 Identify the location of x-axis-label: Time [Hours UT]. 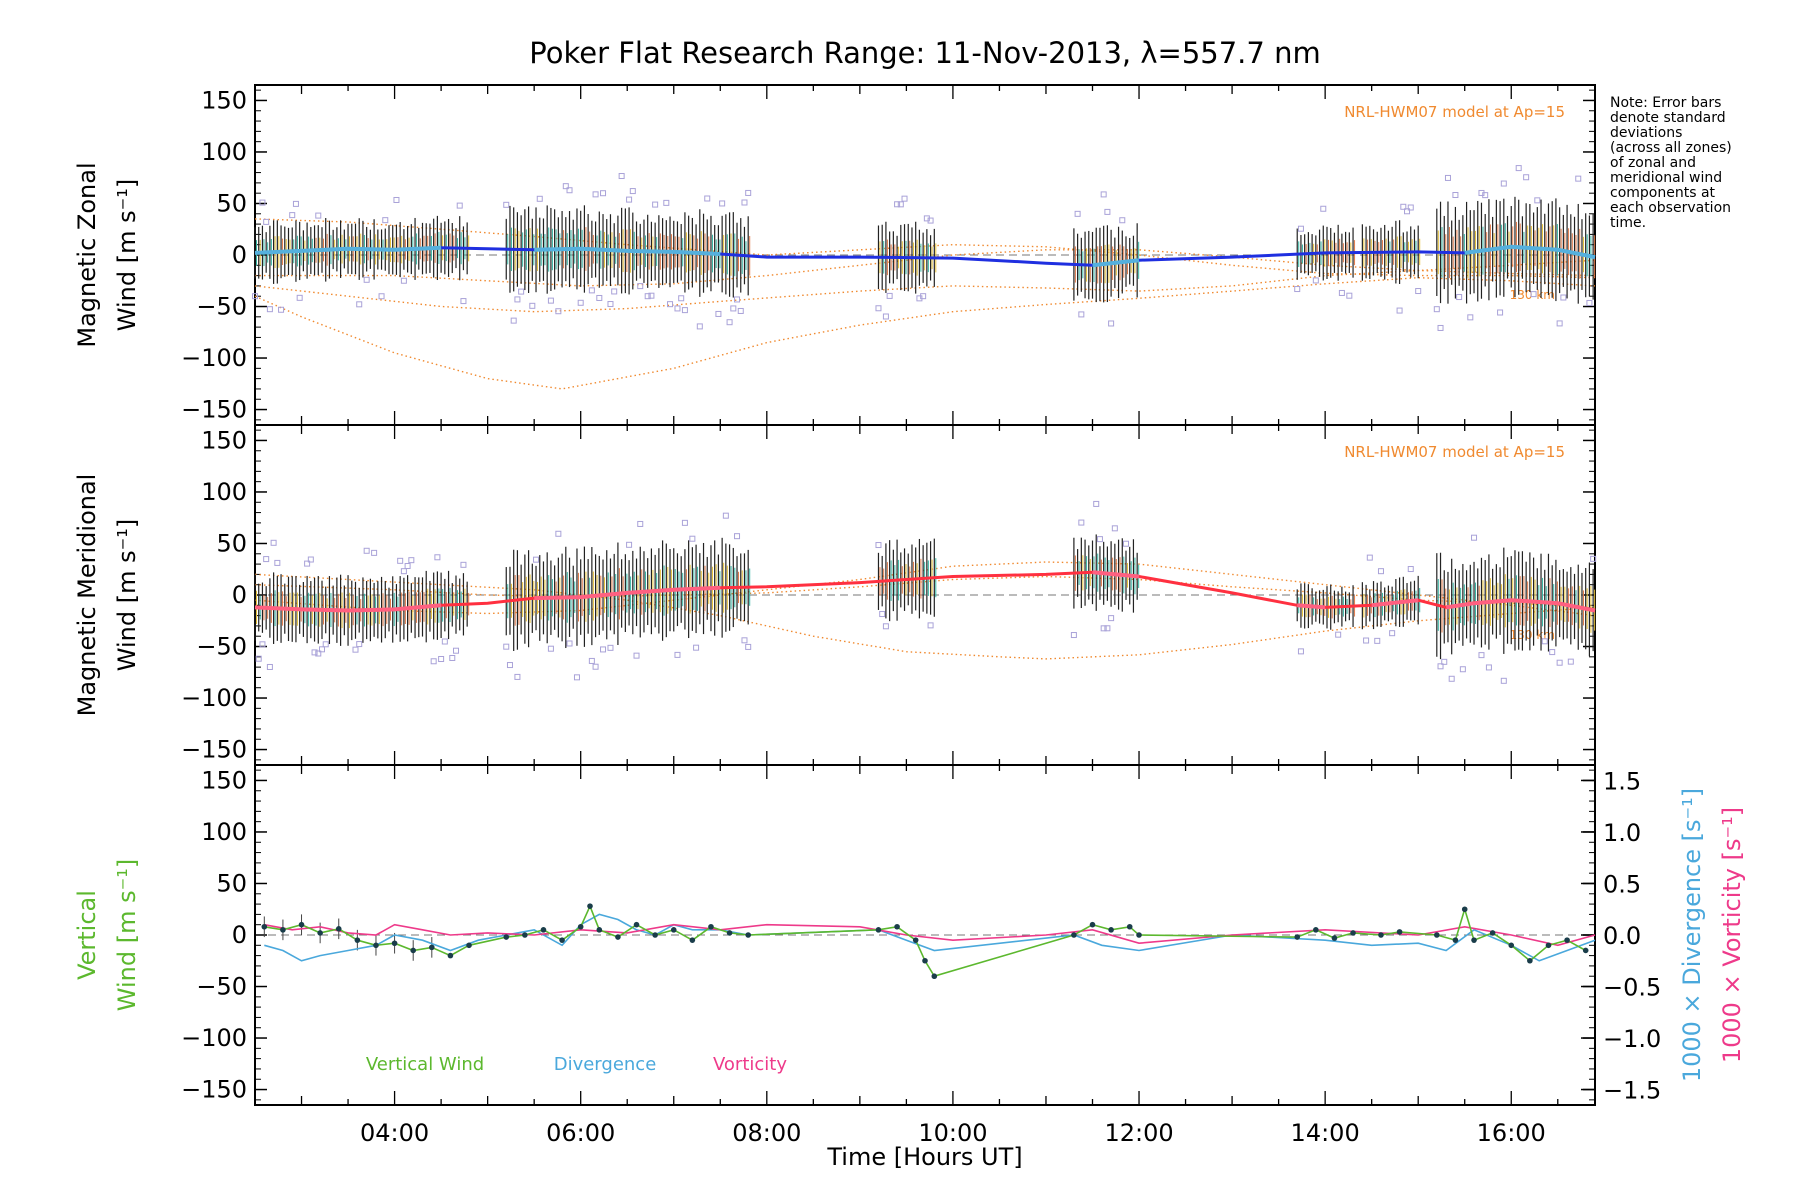
(924, 1157).